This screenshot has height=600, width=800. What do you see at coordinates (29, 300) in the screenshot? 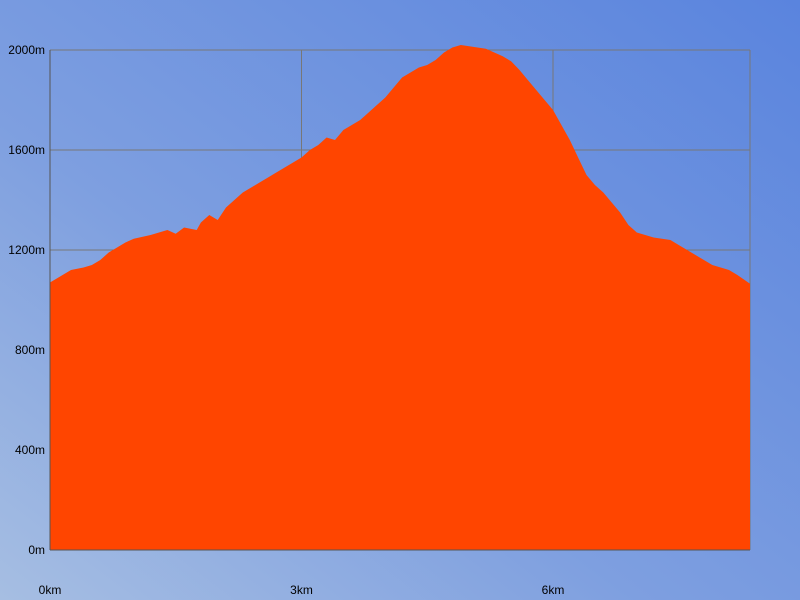
I see `y-axis-ticks: 0m 400m 800m 1200m 1600m 2000m` at bounding box center [29, 300].